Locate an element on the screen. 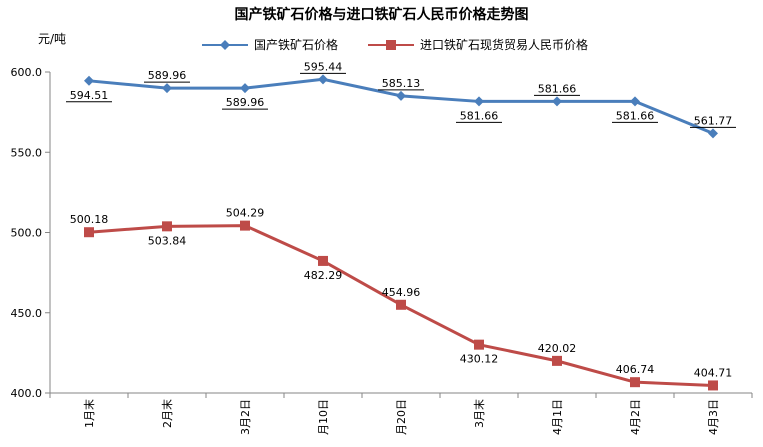 This screenshot has height=447, width=763. x-tick-label: 月10日 is located at coordinates (323, 417).